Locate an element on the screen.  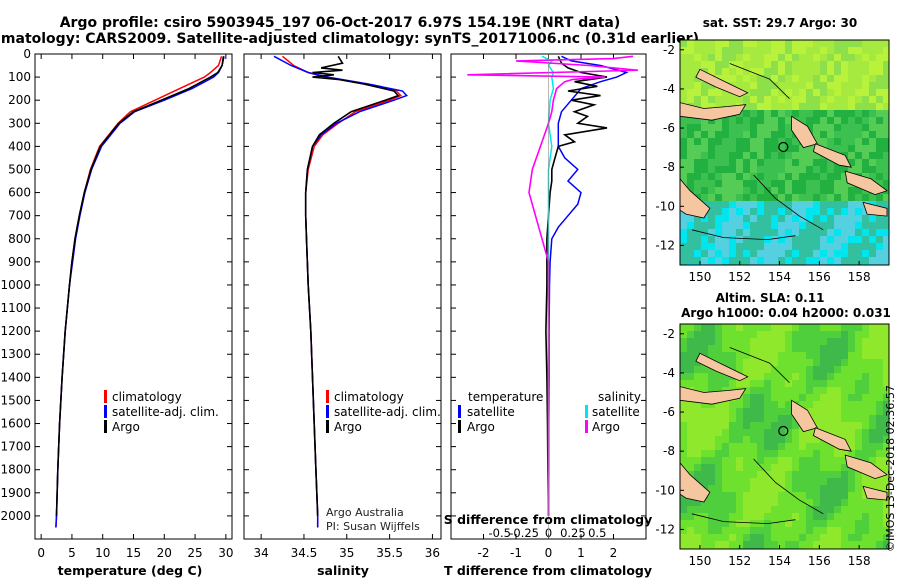
difference-top-label: S difference from climatology is located at coordinates (548, 519).